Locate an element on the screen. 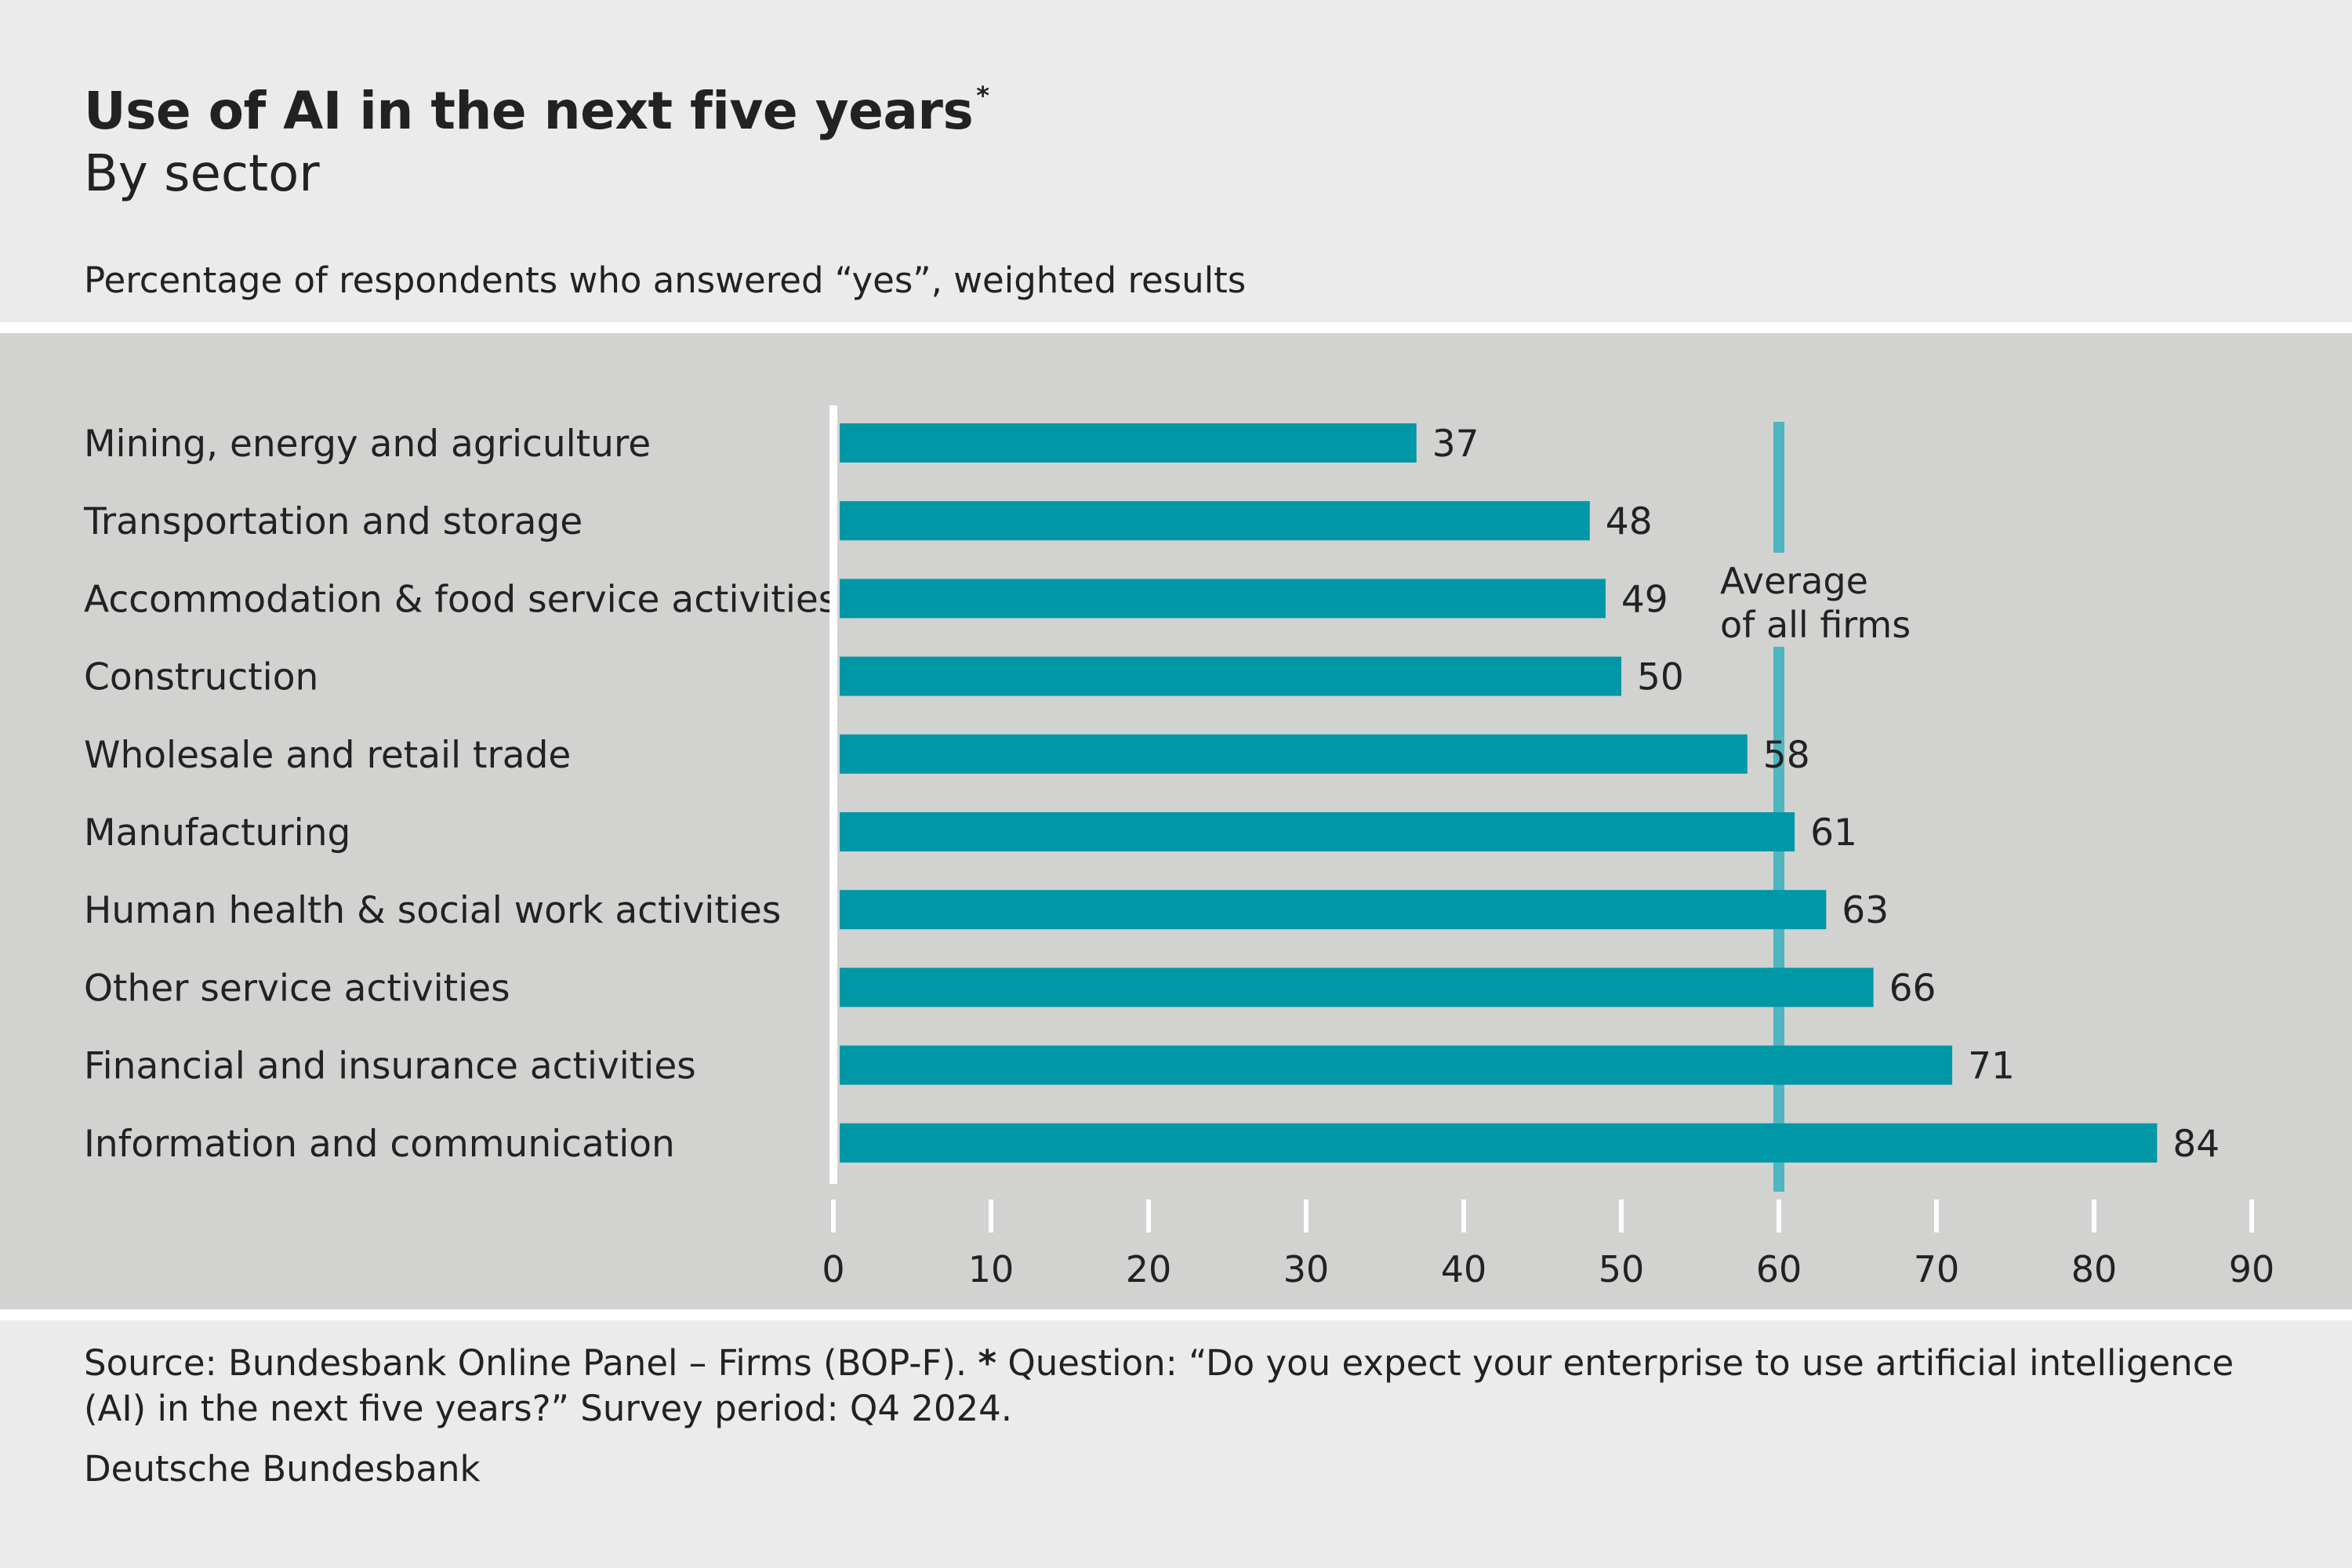  average-label-gap is located at coordinates (1897, 600).